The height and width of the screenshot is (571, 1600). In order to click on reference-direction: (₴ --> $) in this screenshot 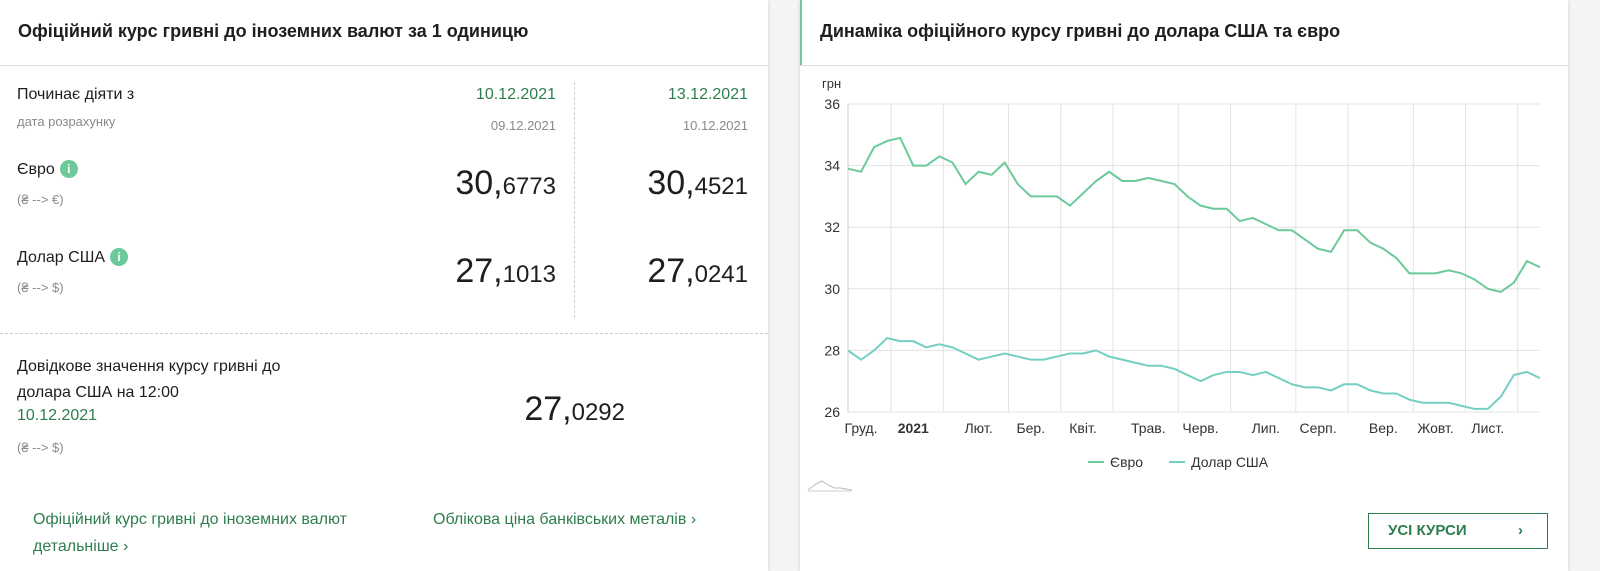, I will do `click(40, 447)`.